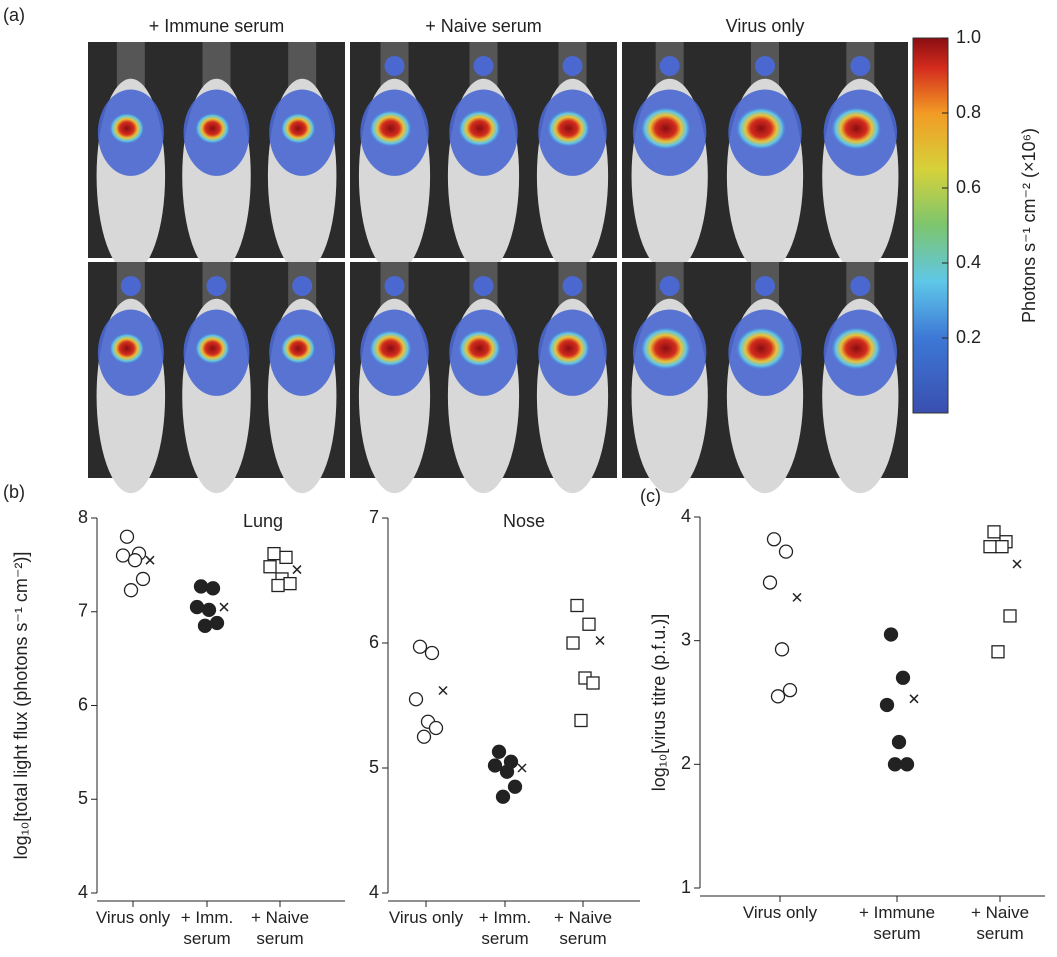 Image resolution: width=1057 pixels, height=957 pixels. I want to click on column-title: + Naive serum, so click(483, 26).